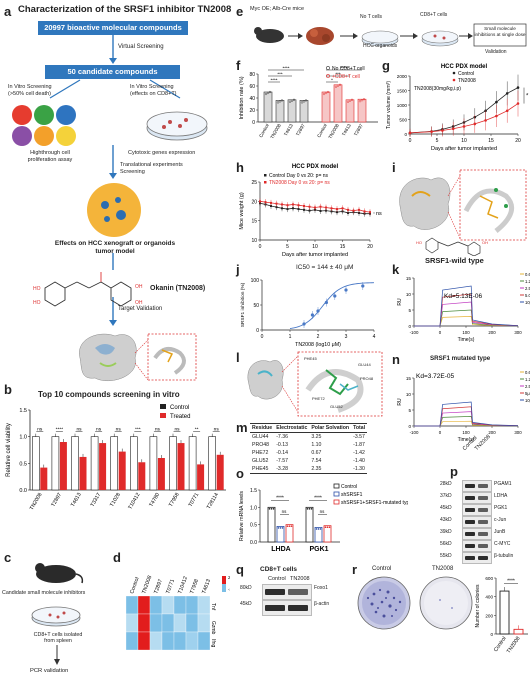 This screenshot has height=682, width=532. What do you see at coordinates (382, 569) in the screenshot?
I see `dish-label-control: Control` at bounding box center [382, 569].